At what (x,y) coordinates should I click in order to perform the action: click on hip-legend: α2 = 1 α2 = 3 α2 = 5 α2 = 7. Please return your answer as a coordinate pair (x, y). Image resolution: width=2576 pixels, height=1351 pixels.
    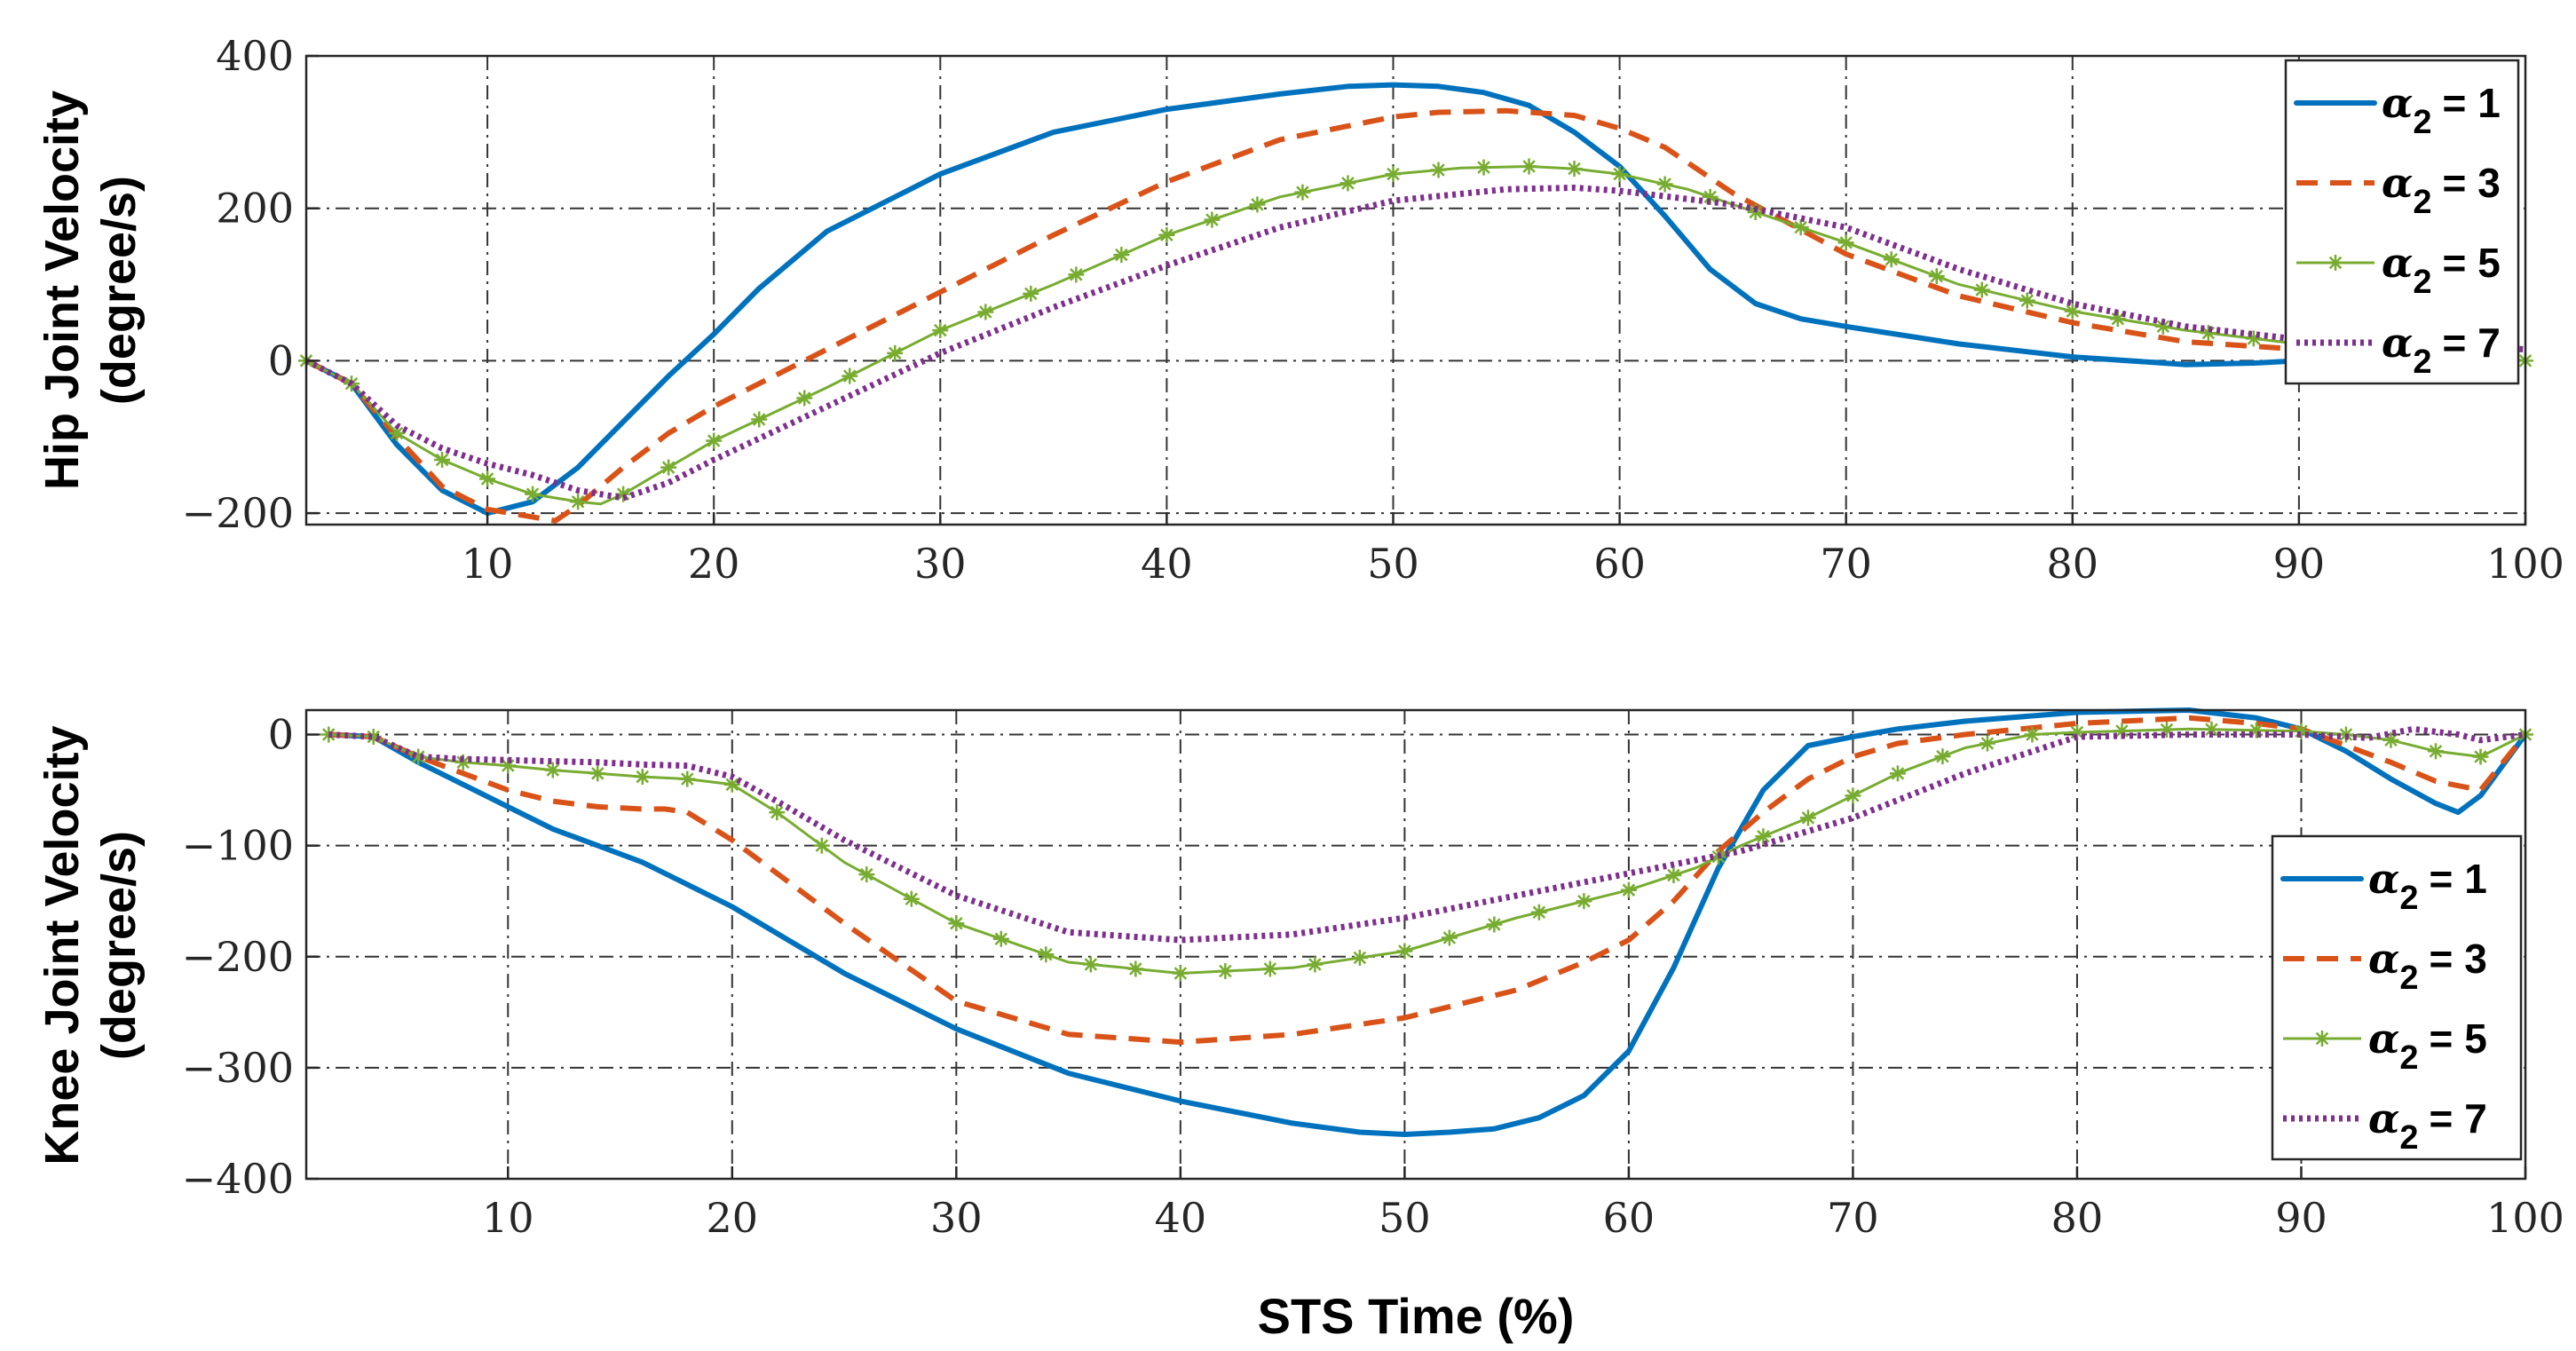
    Looking at the image, I should click on (2402, 222).